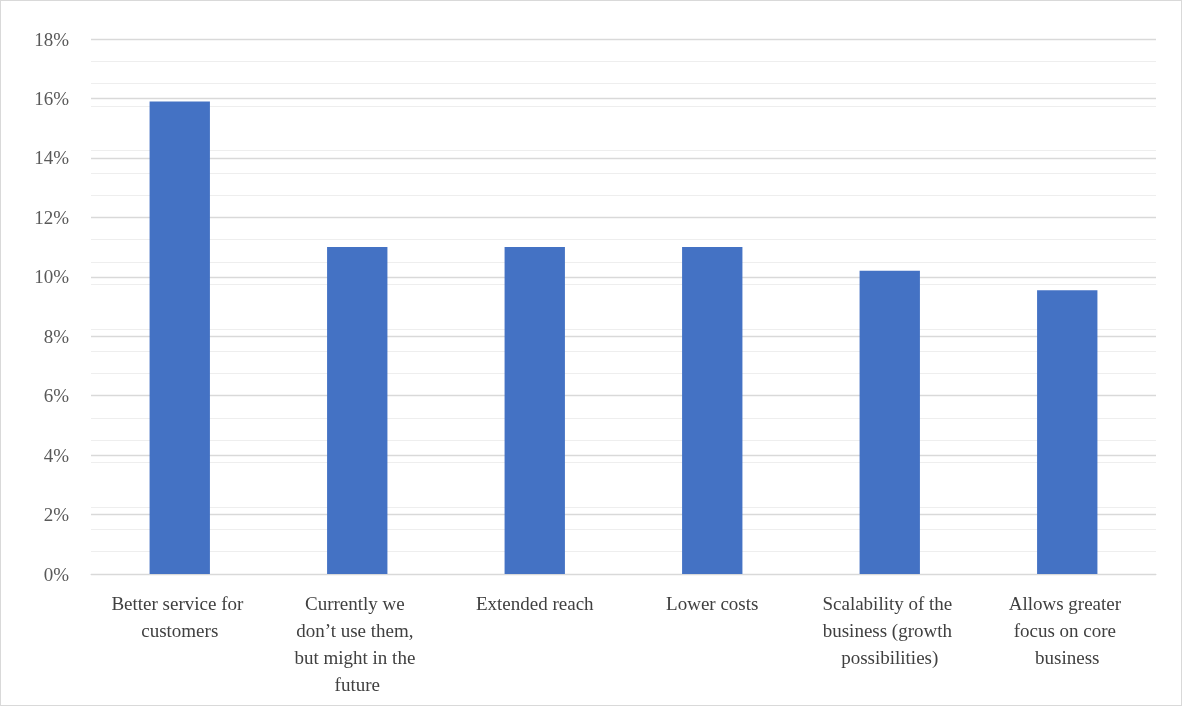  What do you see at coordinates (180, 617) in the screenshot?
I see `x-tick-label: Better service for customers` at bounding box center [180, 617].